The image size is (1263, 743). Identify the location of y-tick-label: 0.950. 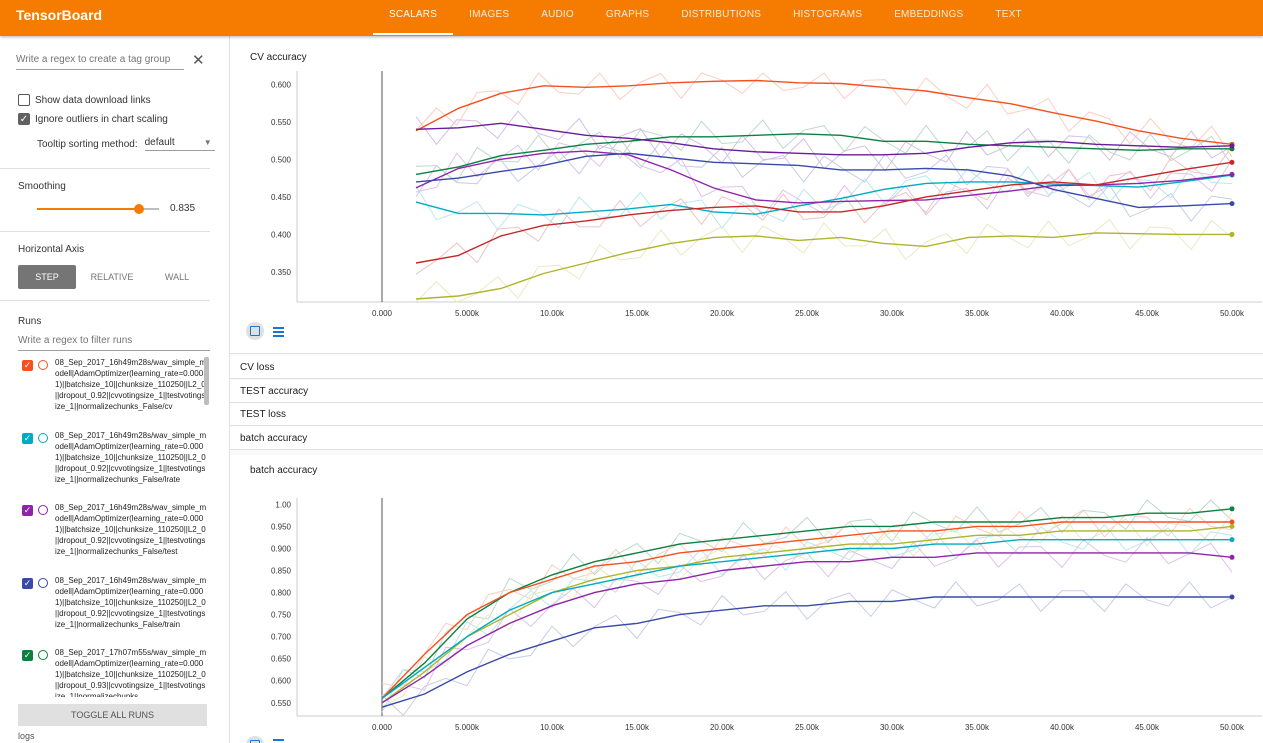
(281, 526).